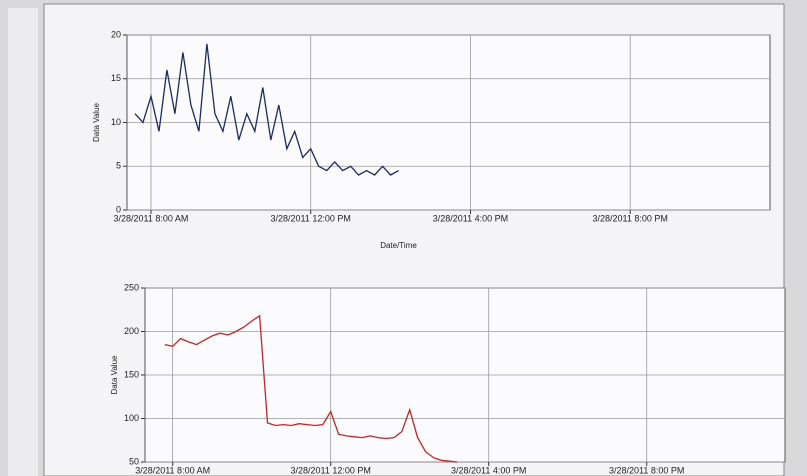 This screenshot has height=476, width=807. Describe the element at coordinates (116, 122) in the screenshot. I see `y-tick-label: 10` at that location.